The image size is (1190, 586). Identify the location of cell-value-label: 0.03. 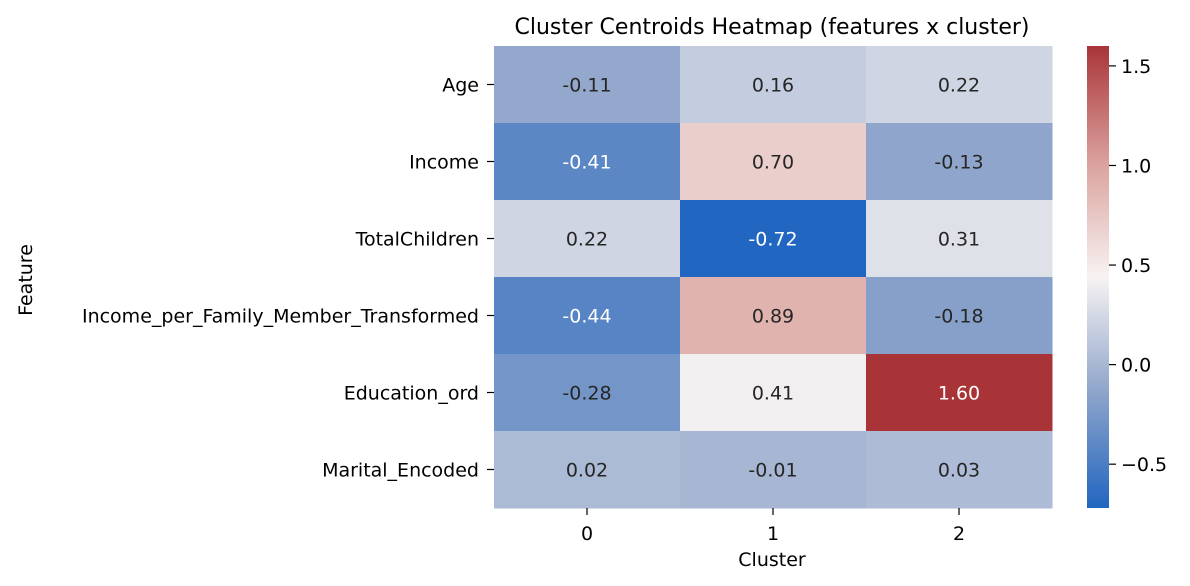
(959, 471).